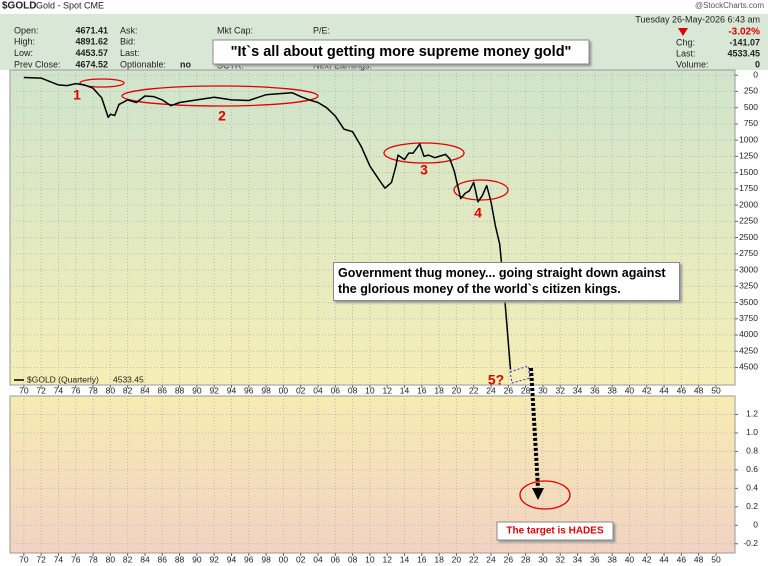 The image size is (768, 566). Describe the element at coordinates (111, 390) in the screenshot. I see `x-tick-label: 80` at that location.